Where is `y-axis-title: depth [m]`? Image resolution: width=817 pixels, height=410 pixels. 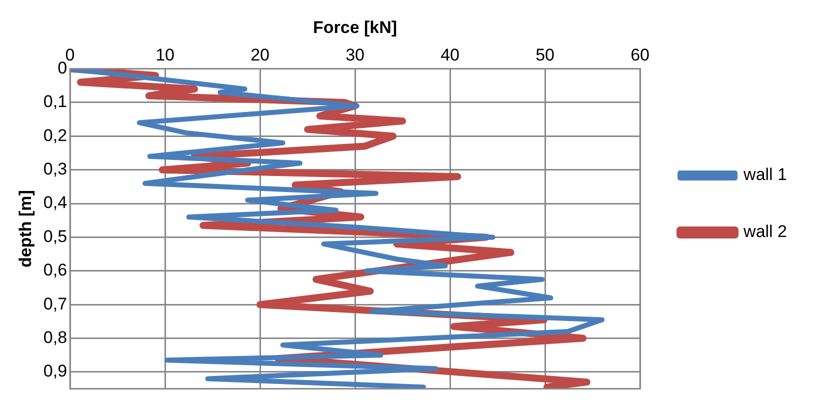
y-axis-title: depth [m] is located at coordinates (25, 229).